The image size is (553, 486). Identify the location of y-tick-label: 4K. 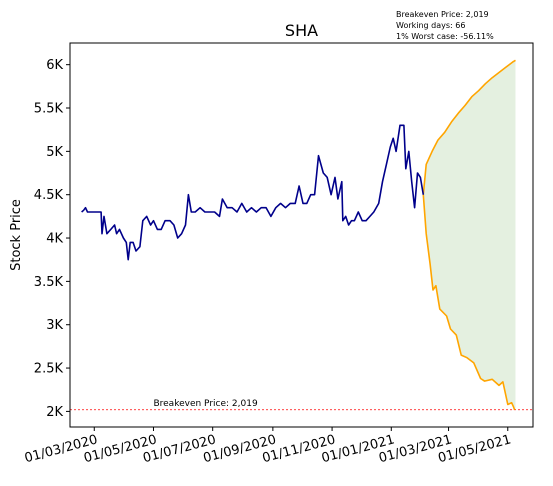
(54, 239).